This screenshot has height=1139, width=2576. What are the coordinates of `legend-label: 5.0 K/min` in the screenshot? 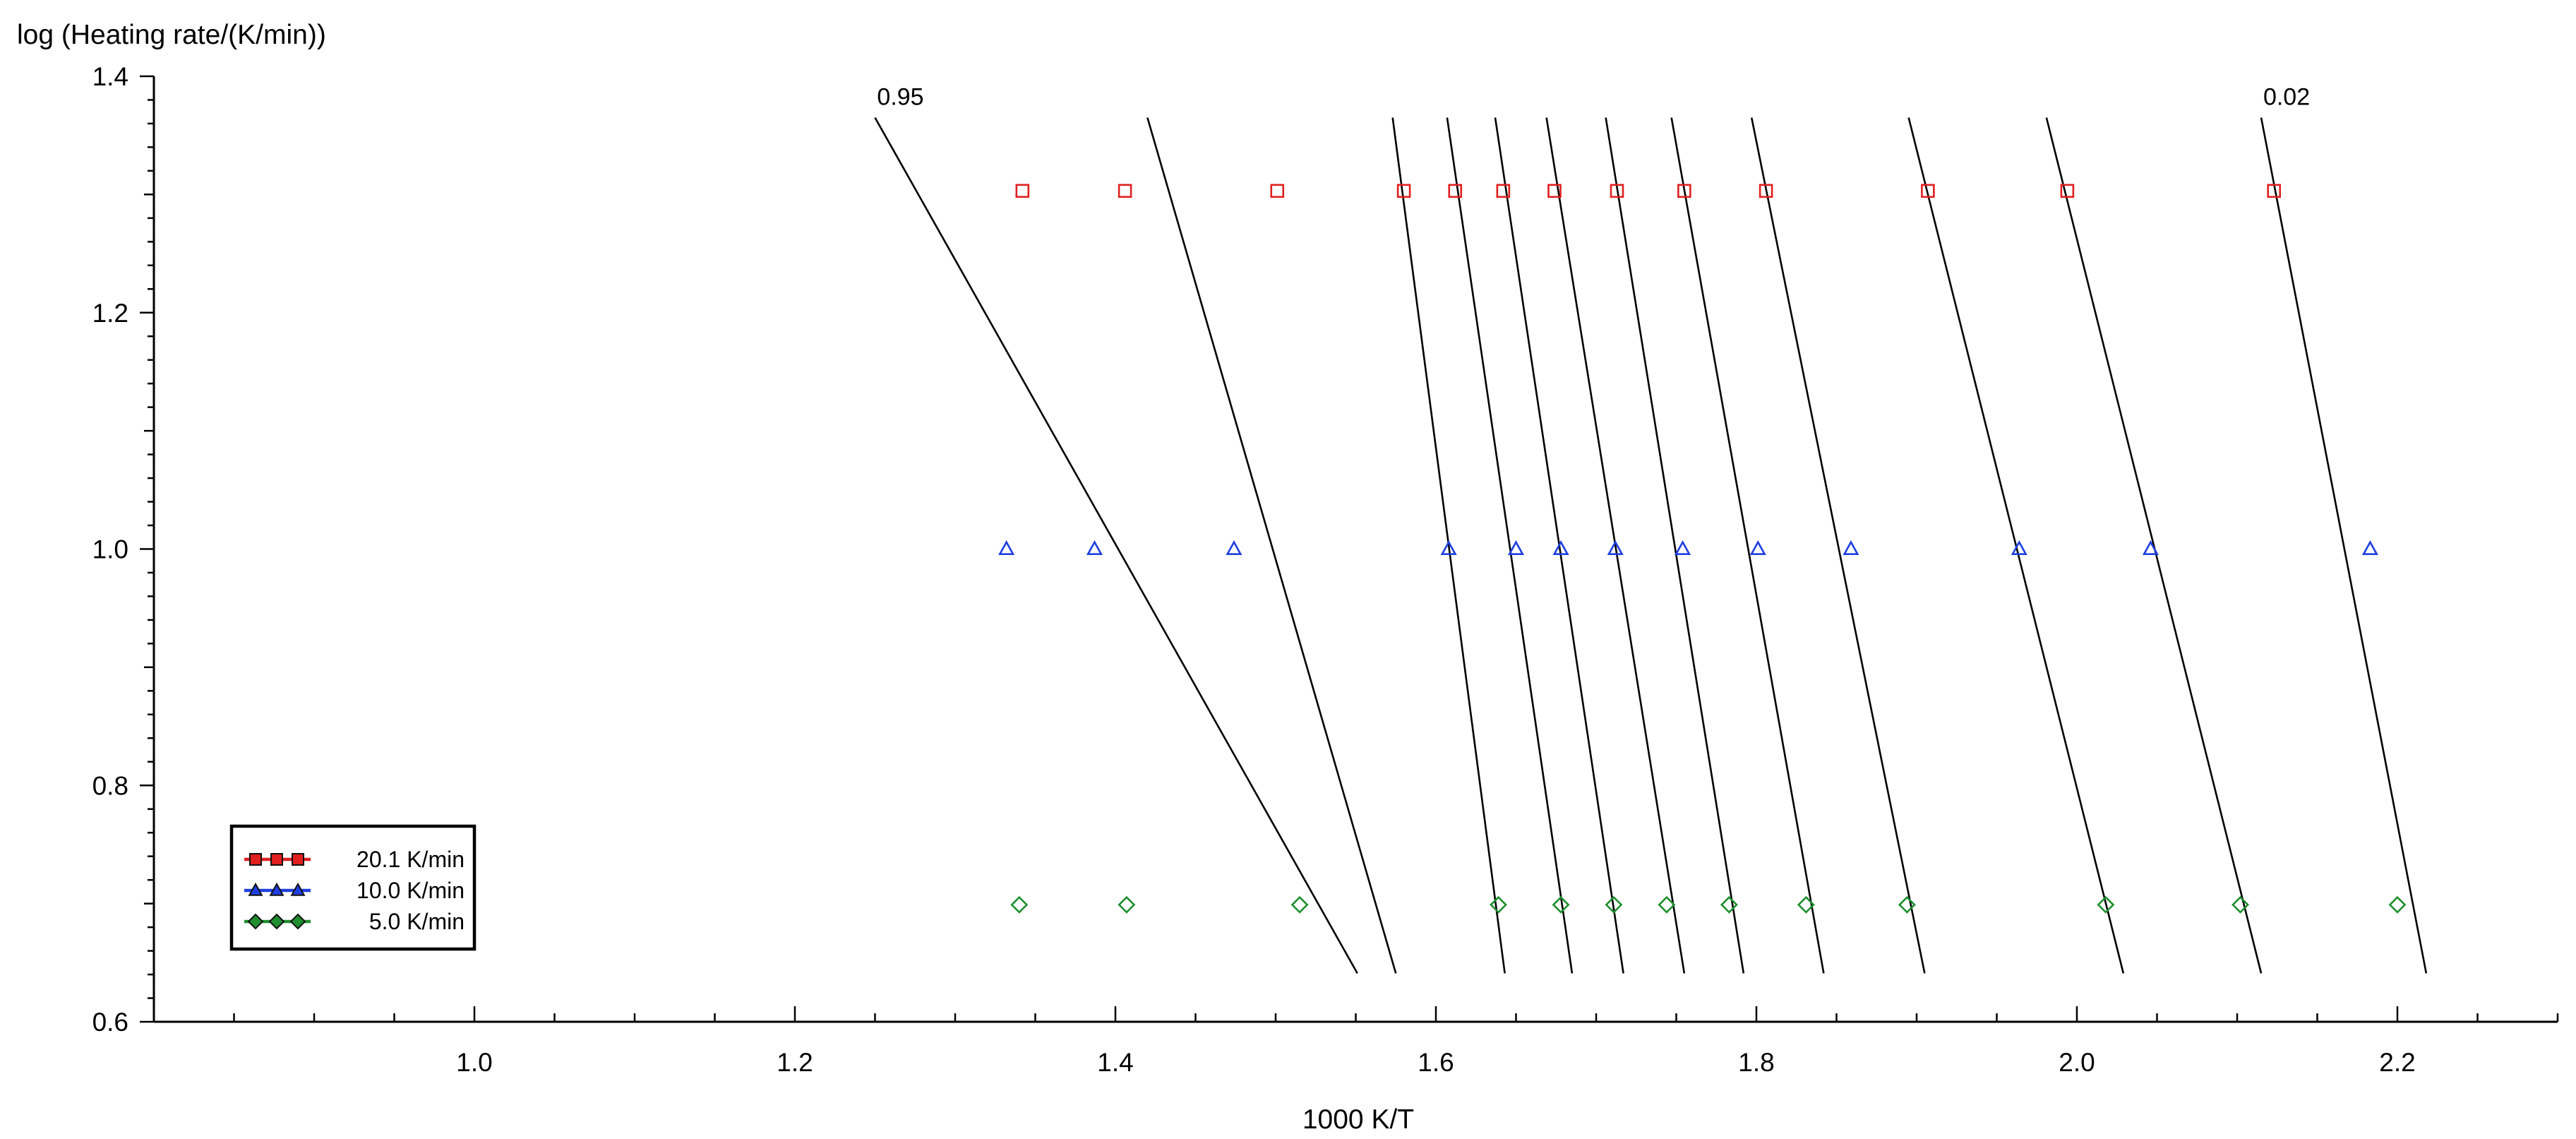 It's located at (417, 921).